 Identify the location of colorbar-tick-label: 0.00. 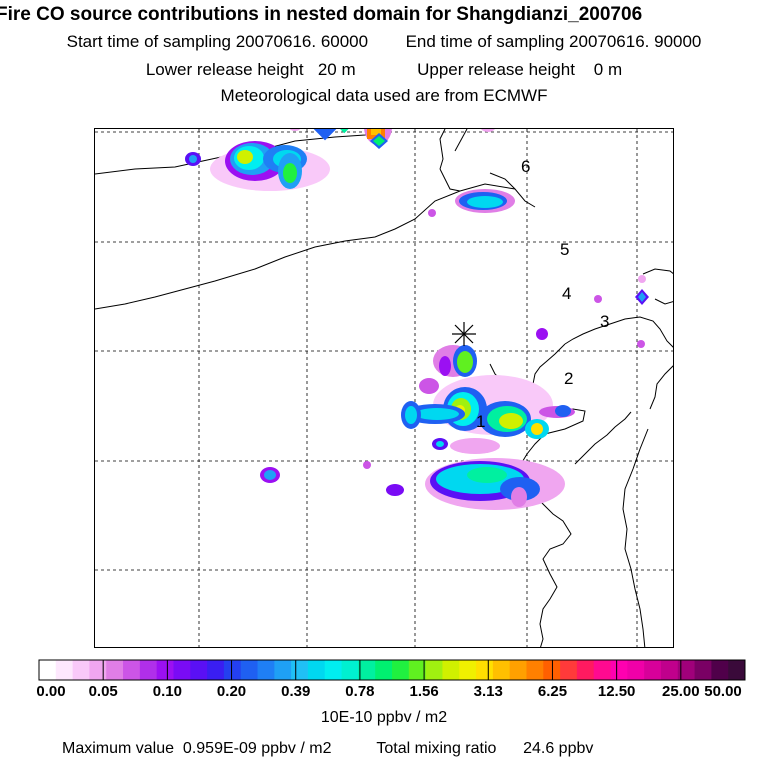
(51, 691).